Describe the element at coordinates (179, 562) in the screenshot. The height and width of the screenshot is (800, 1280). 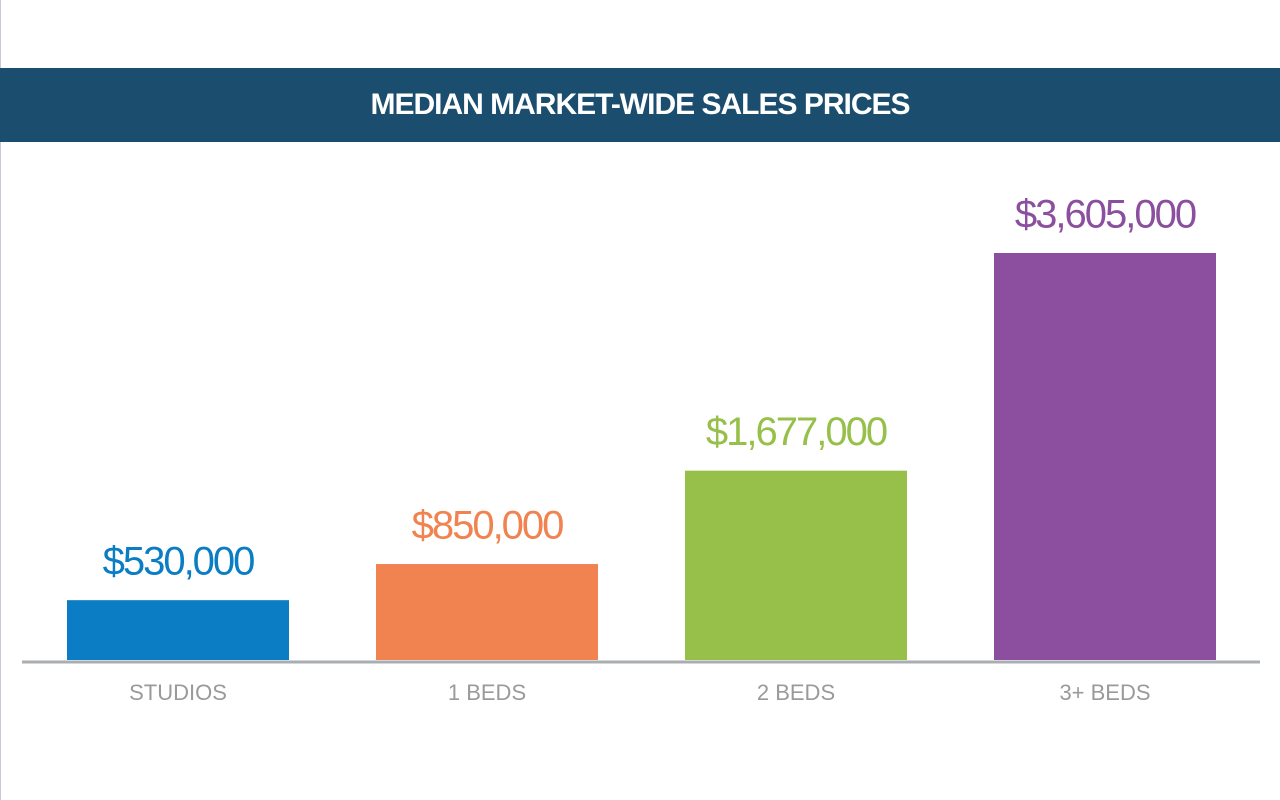
I see `value-label: $530,000` at that location.